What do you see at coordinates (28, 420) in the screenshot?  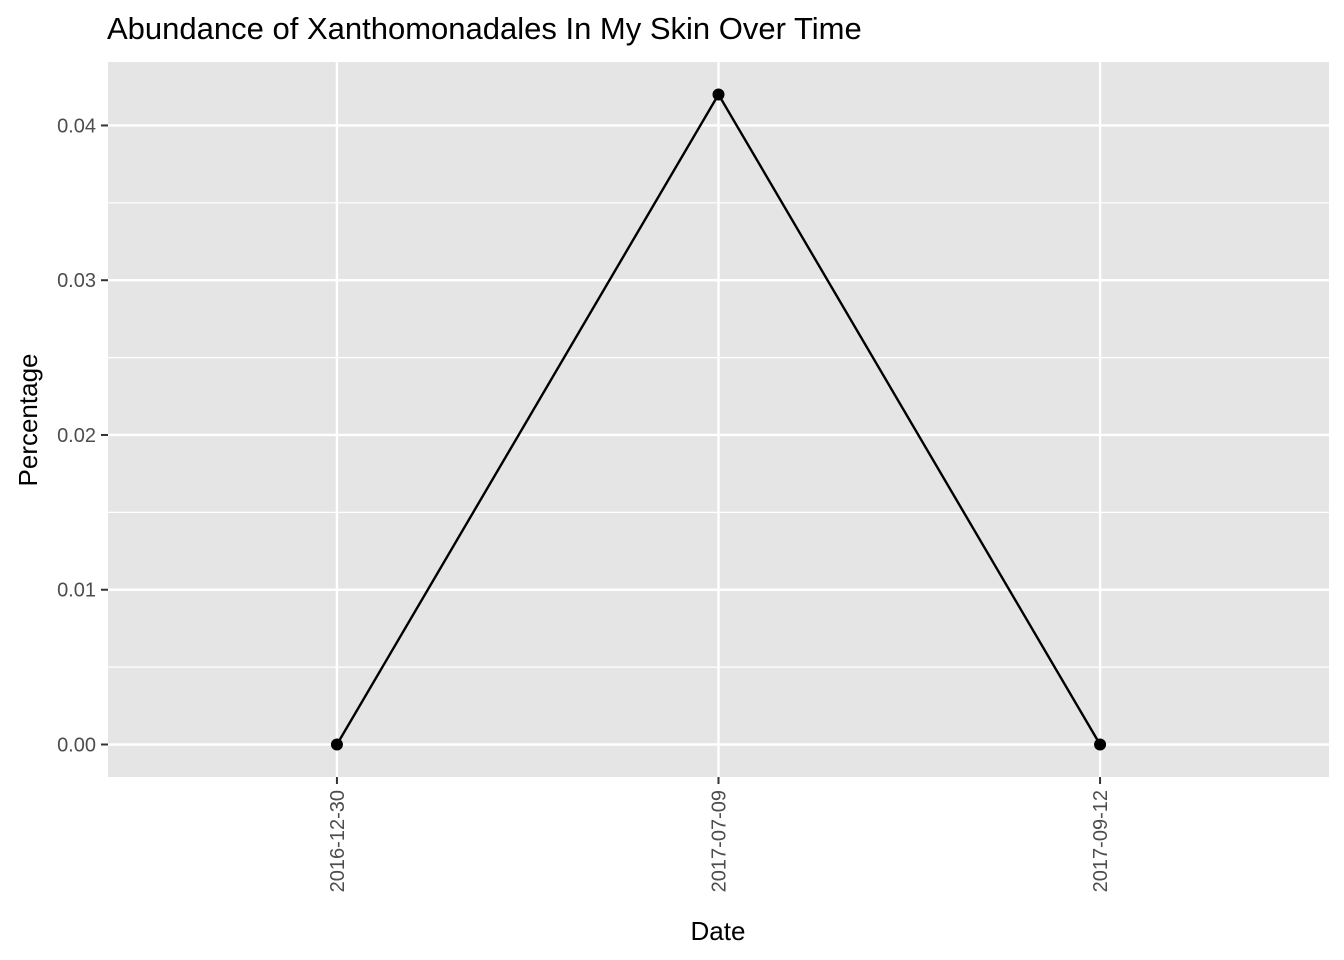 I see `y-axis-title: Percentage` at bounding box center [28, 420].